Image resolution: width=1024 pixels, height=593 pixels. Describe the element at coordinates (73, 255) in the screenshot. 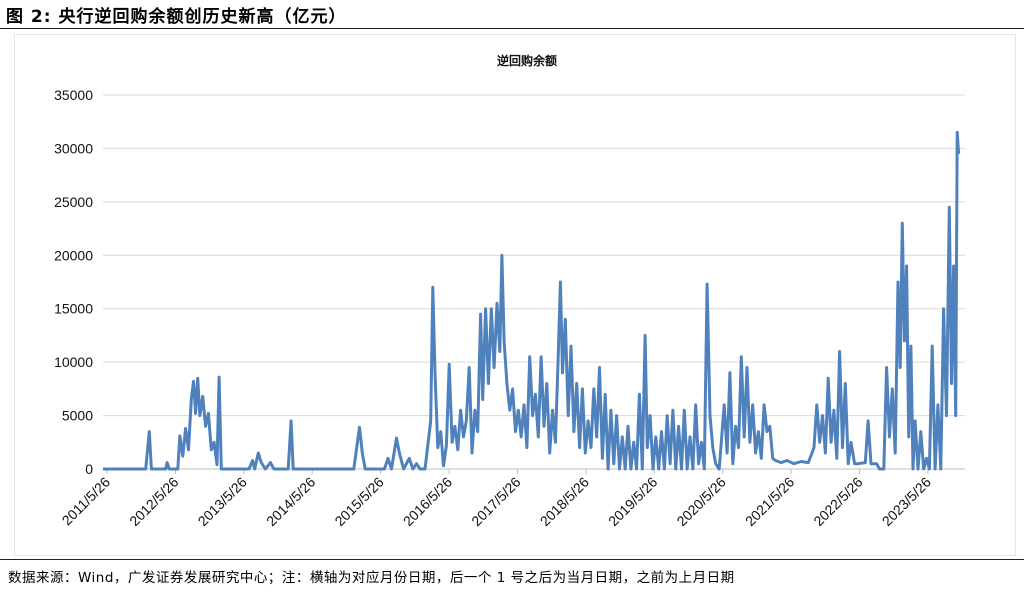

I see `y-tick-label: 20000` at that location.